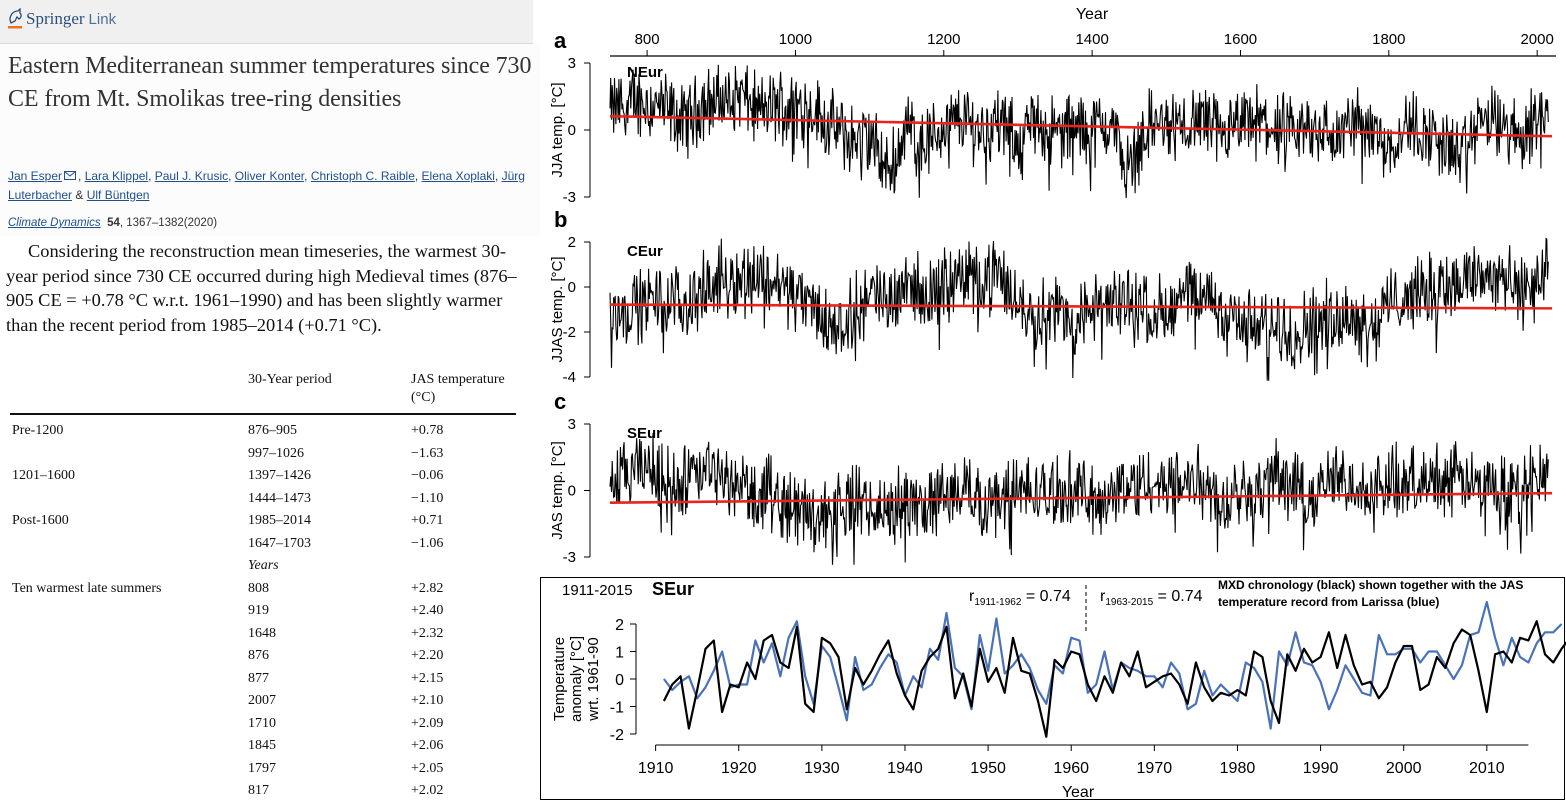  Describe the element at coordinates (569, 197) in the screenshot. I see `y-tick-label: -3` at that location.